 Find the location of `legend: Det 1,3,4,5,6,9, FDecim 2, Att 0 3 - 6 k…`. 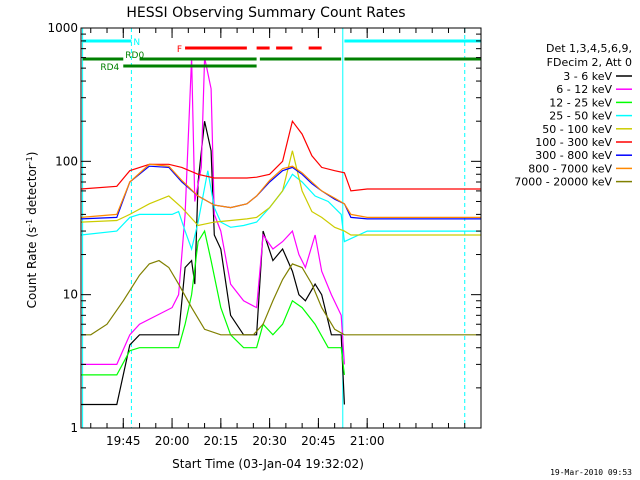

legend: Det 1,3,4,5,6,9, FDecim 2, Att 0 3 - 6 k… is located at coordinates (573, 115).